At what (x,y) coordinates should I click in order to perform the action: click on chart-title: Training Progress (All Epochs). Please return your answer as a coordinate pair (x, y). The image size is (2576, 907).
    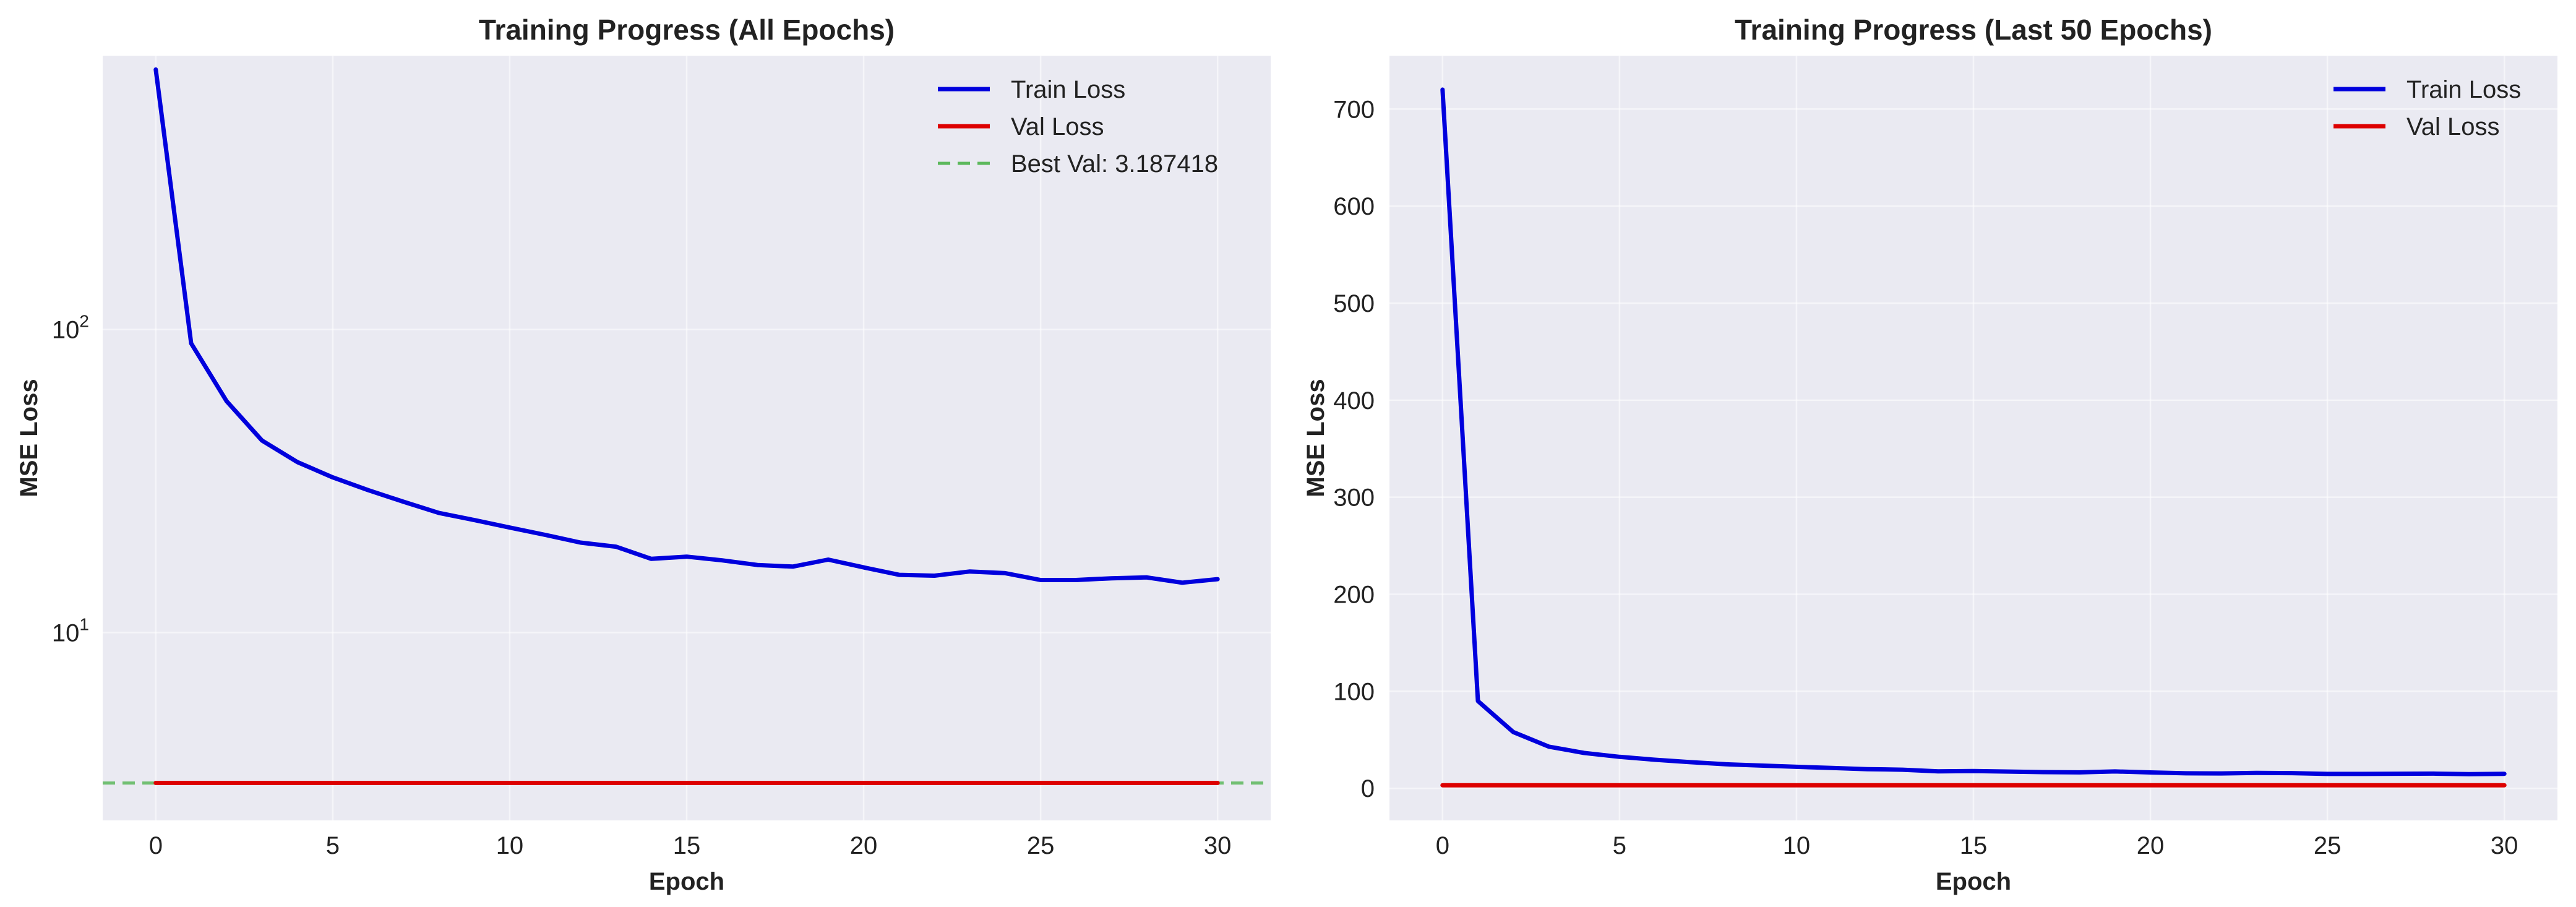
    Looking at the image, I should click on (687, 30).